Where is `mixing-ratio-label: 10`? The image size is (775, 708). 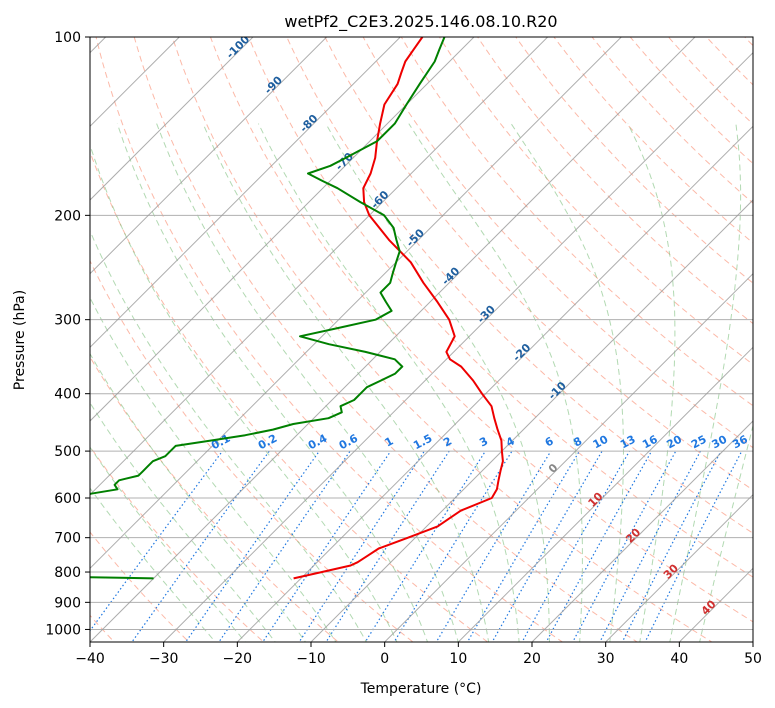
mixing-ratio-label: 10 is located at coordinates (601, 442).